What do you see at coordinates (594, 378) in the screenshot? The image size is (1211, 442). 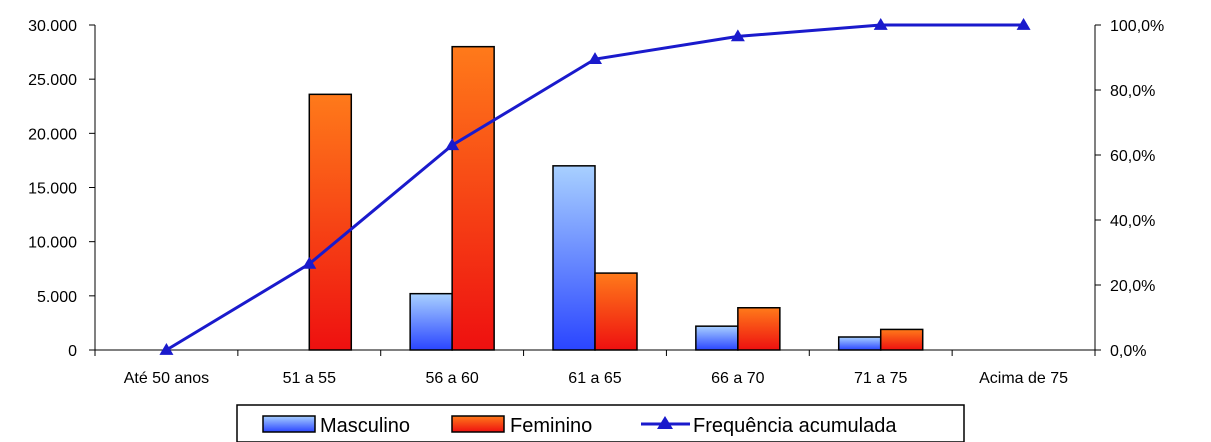 I see `x-tick-label: 61 a 65` at bounding box center [594, 378].